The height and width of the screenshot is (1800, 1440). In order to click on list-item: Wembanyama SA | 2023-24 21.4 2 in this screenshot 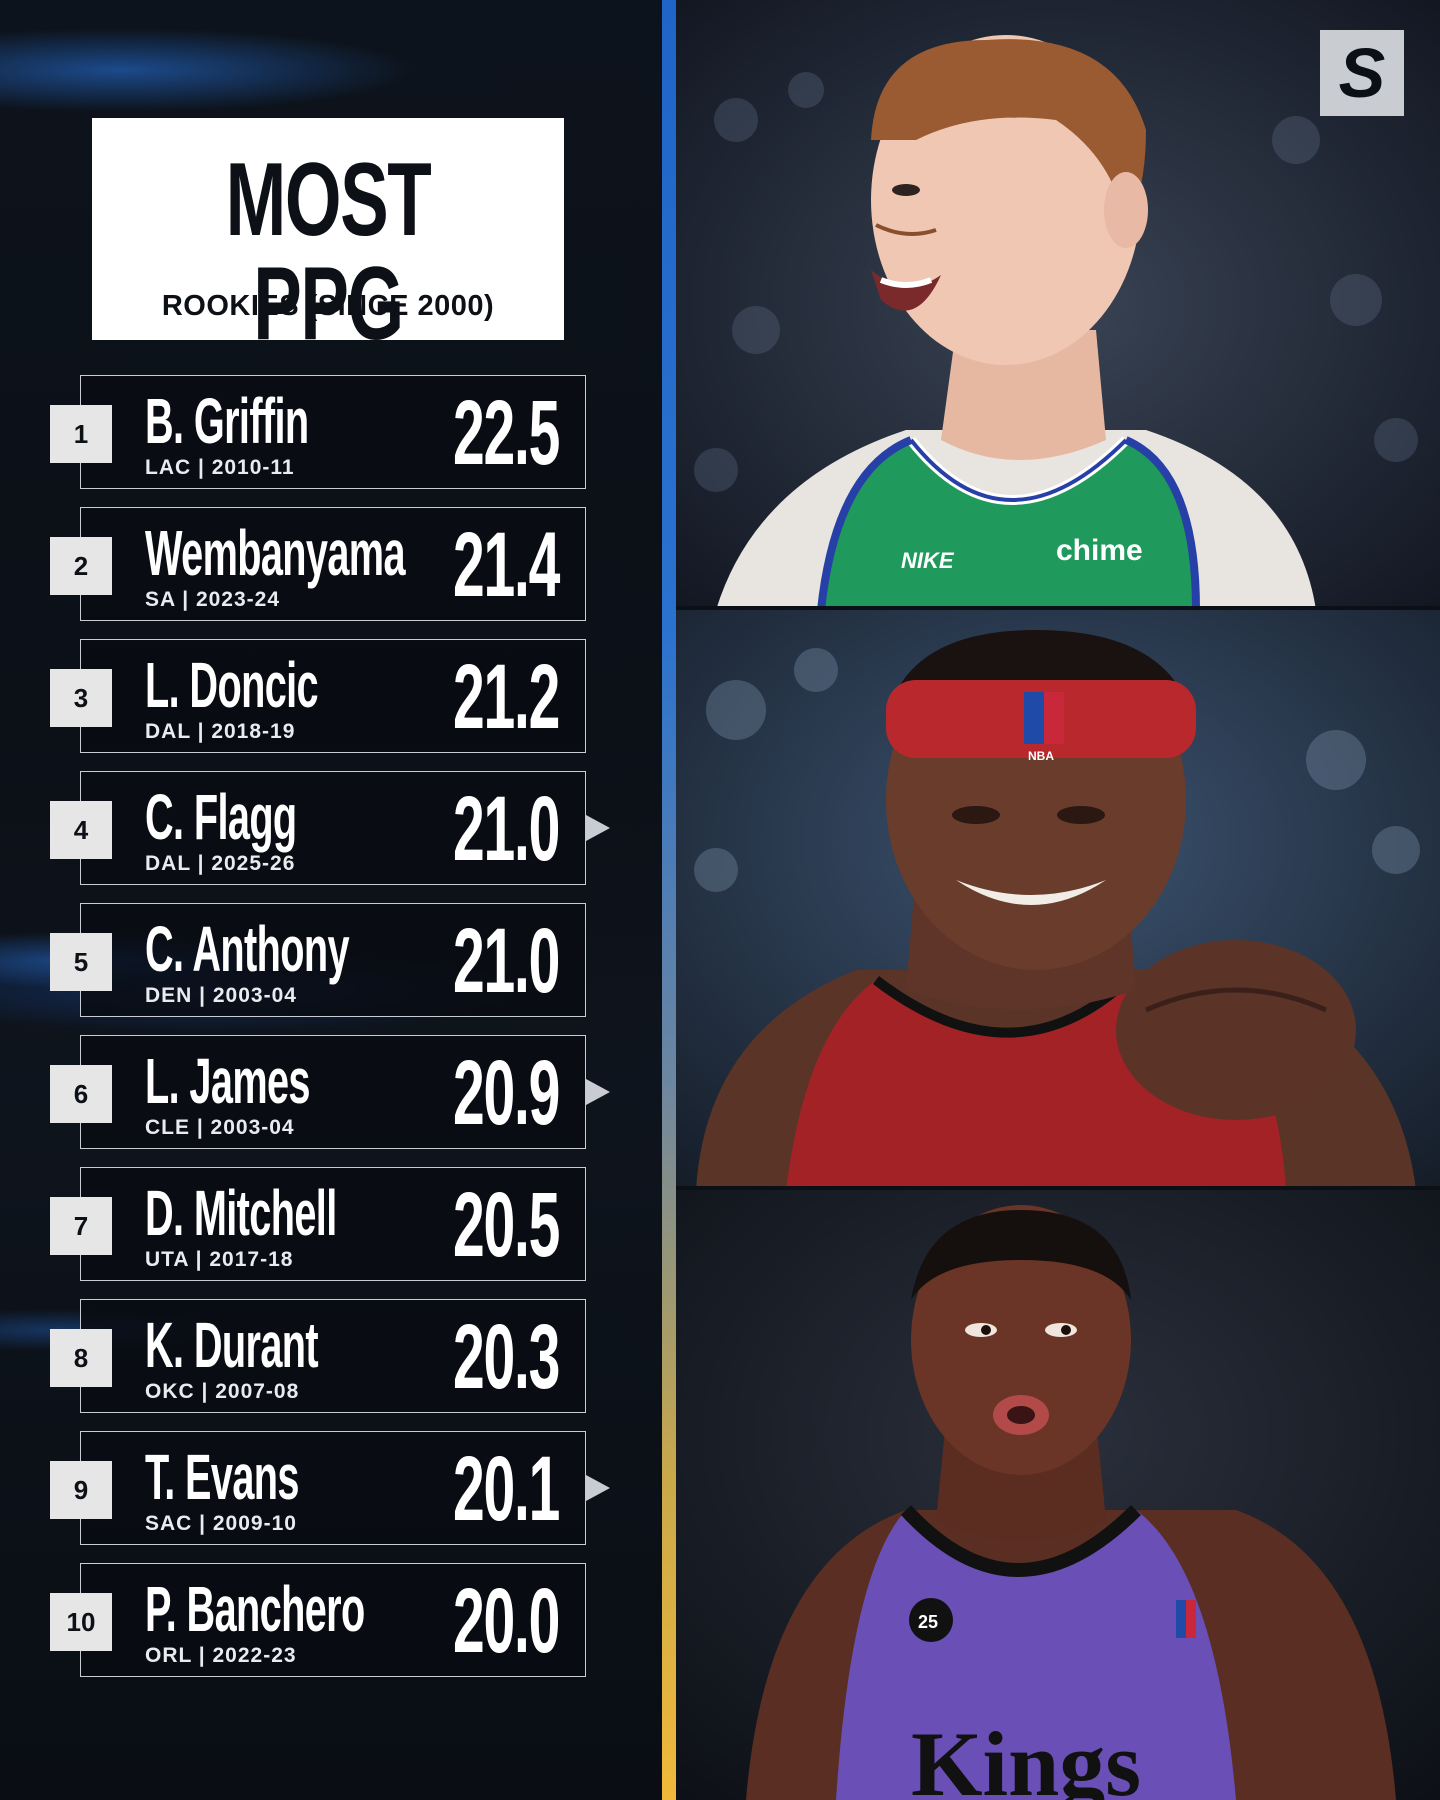, I will do `click(331, 564)`.